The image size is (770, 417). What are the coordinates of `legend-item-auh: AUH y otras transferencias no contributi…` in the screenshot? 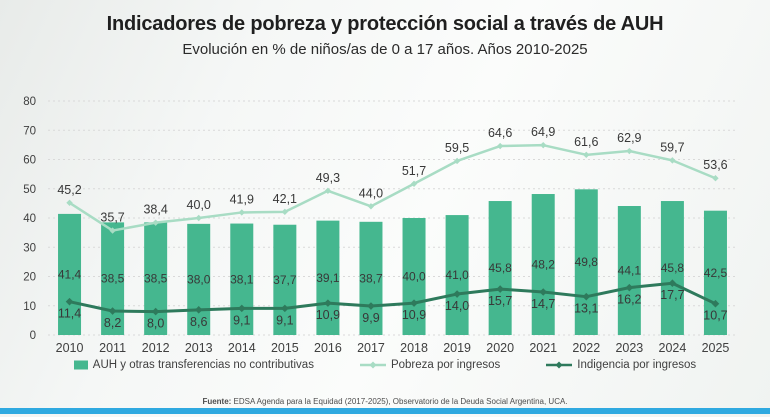 It's located at (193, 365).